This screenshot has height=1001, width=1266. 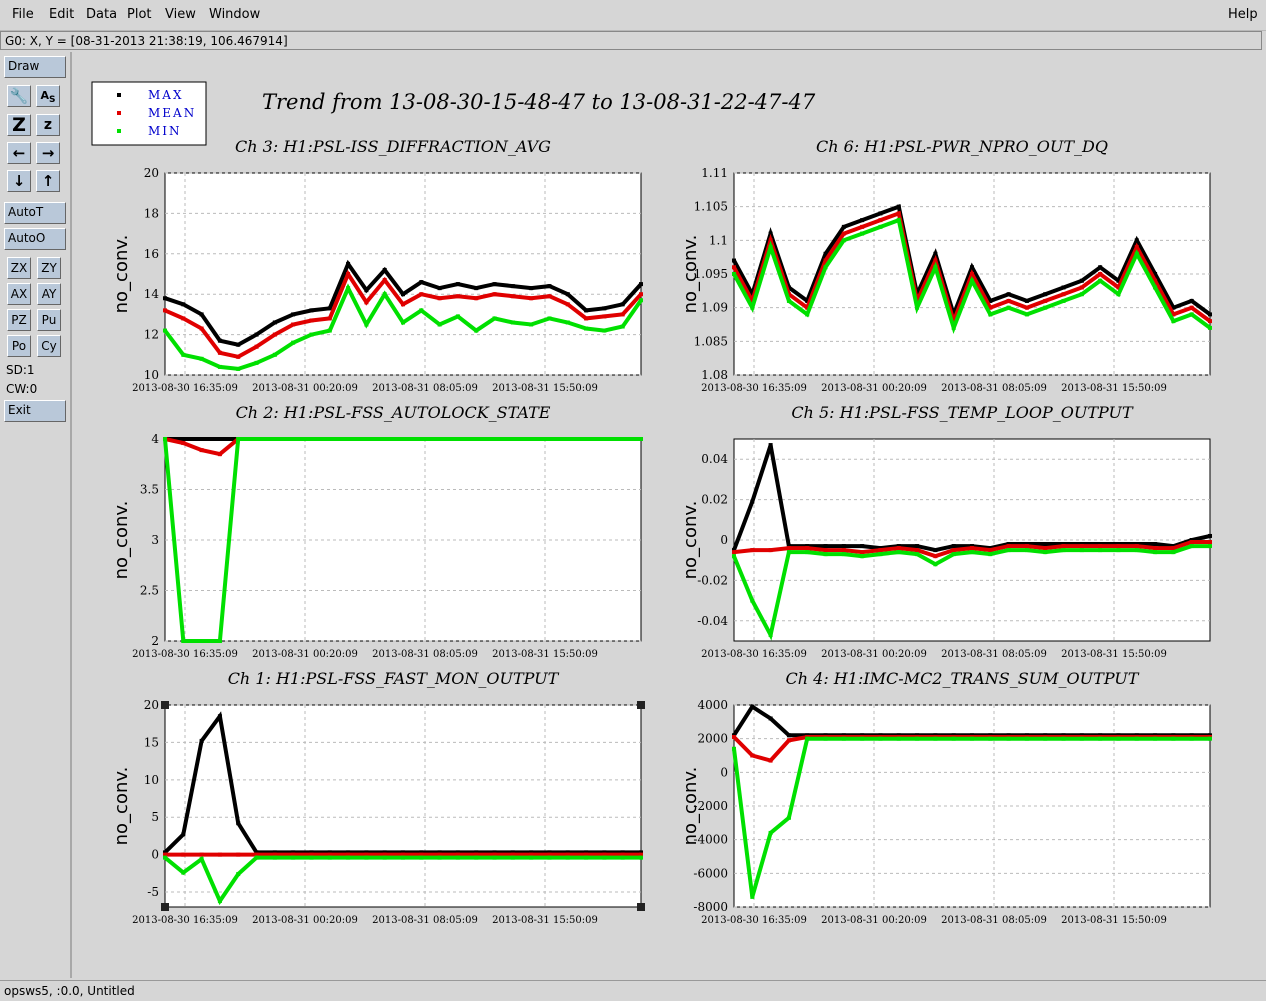 What do you see at coordinates (49, 320) in the screenshot?
I see `pu-button: Pu` at bounding box center [49, 320].